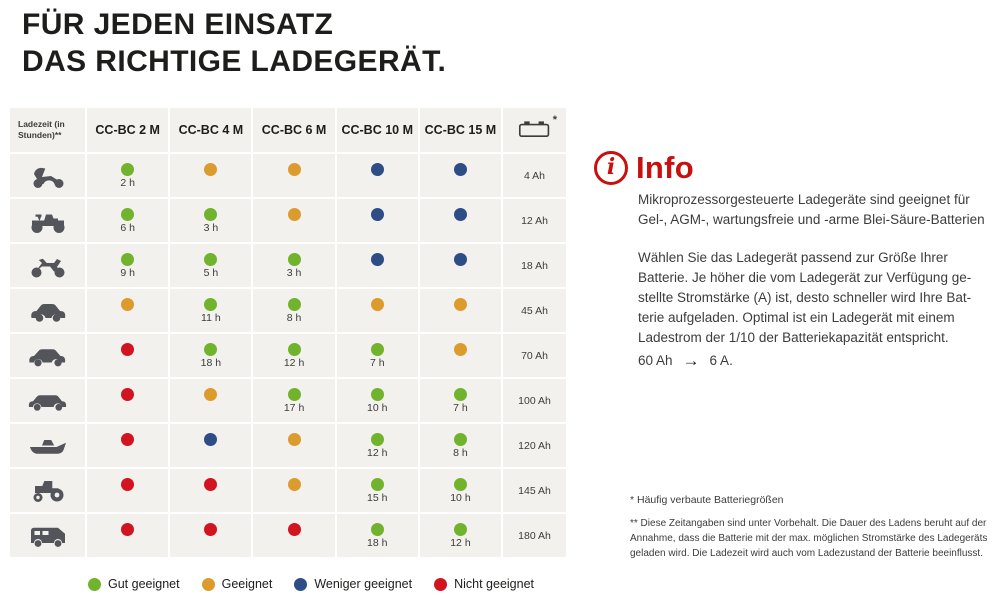 This screenshot has height=596, width=1000. Describe the element at coordinates (127, 228) in the screenshot. I see `charge-duration: 6 h` at that location.